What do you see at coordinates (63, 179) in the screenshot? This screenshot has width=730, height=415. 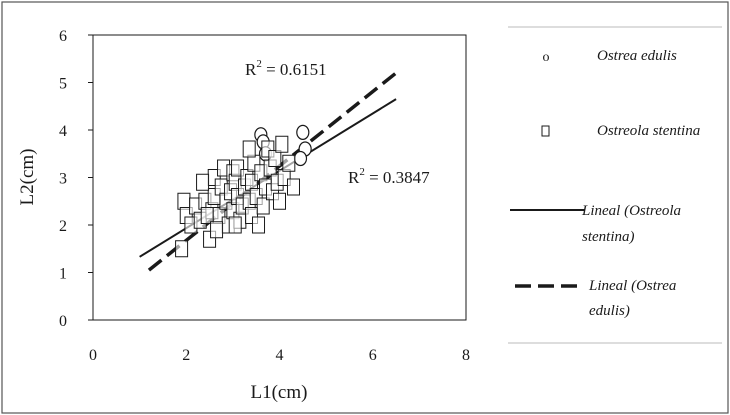 I see `y-tick-label: 3` at bounding box center [63, 179].